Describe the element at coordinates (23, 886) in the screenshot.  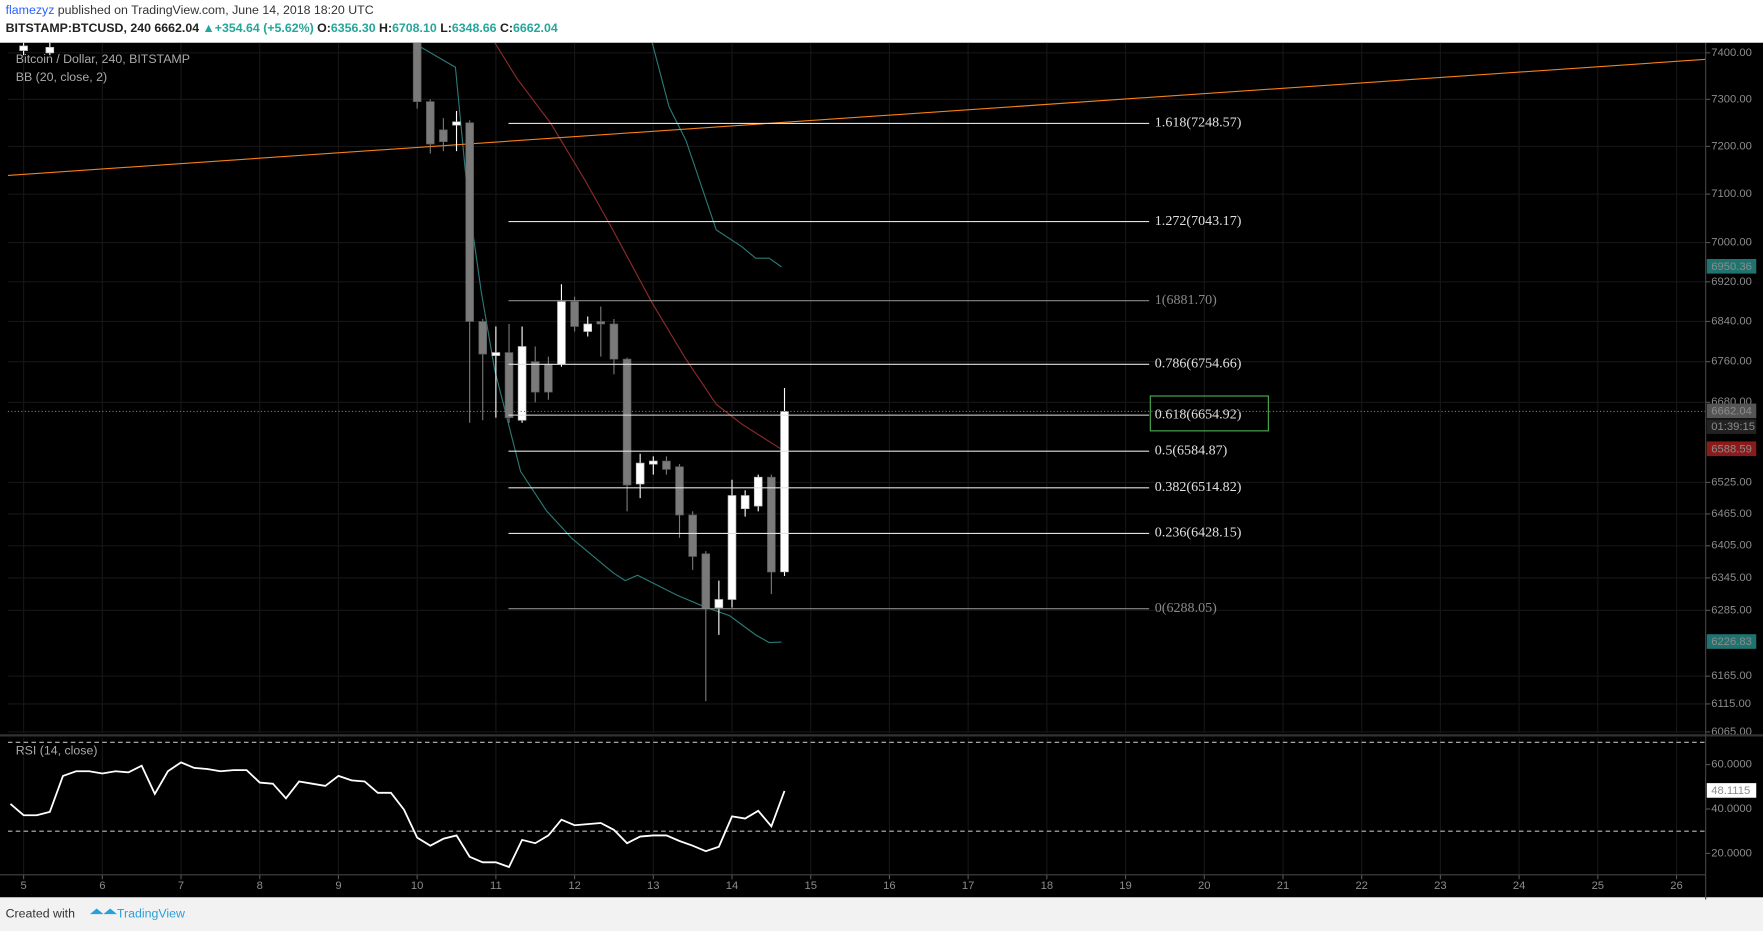
I see `x-tick-label: 5` at that location.